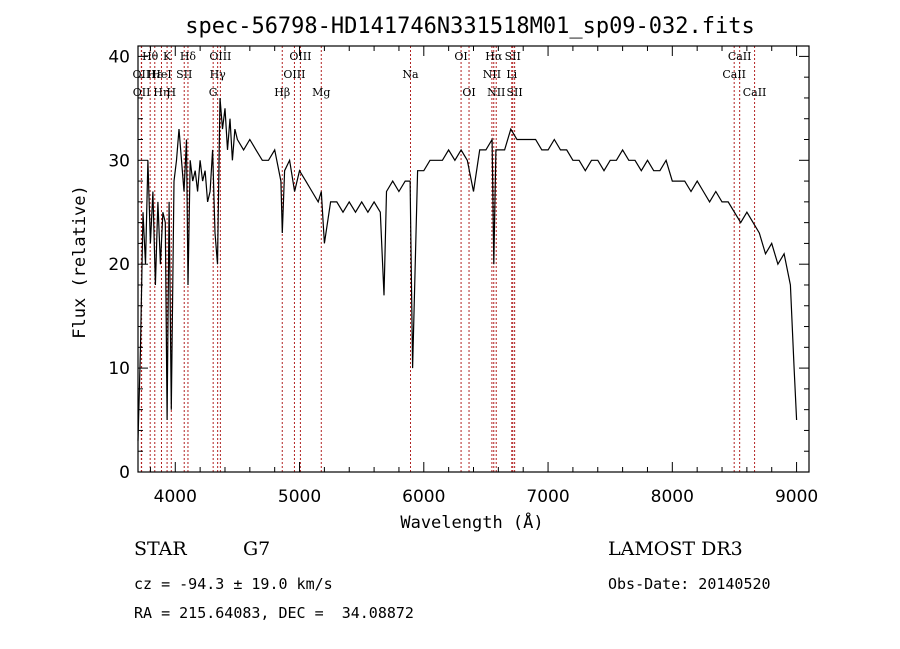 This screenshot has height=649, width=900. What do you see at coordinates (299, 497) in the screenshot?
I see `x-tick-label-1: 5000` at bounding box center [299, 497].